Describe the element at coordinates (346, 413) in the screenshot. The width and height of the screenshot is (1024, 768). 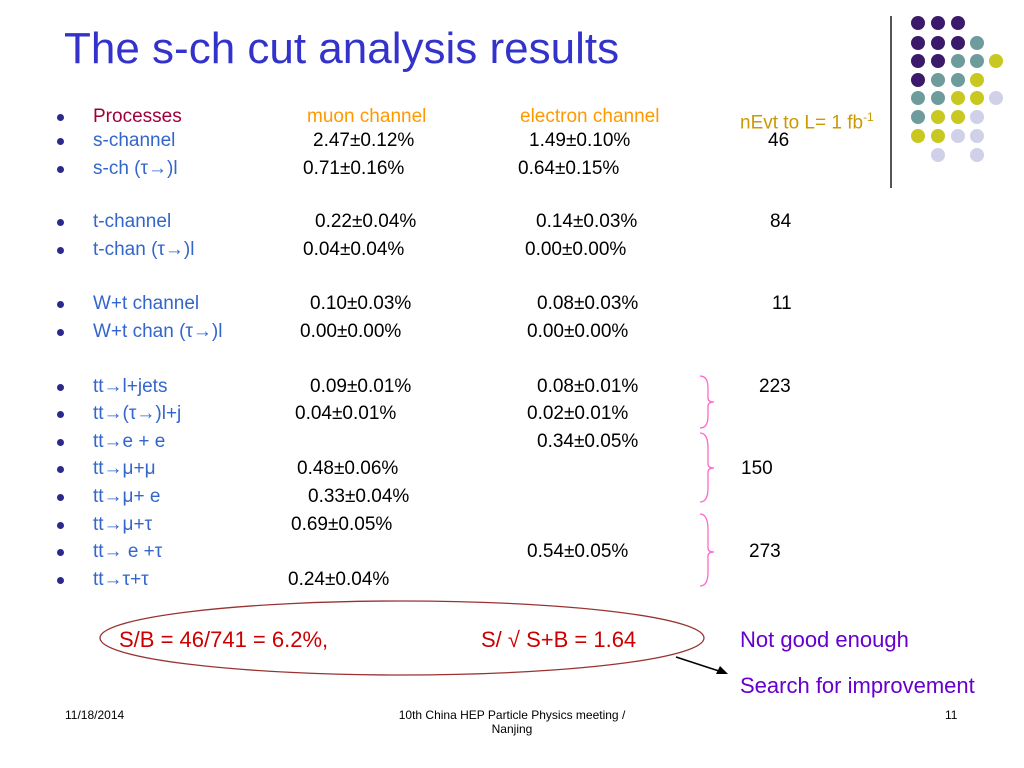
I see `row-muon-value: 0.04±0.01%` at that location.